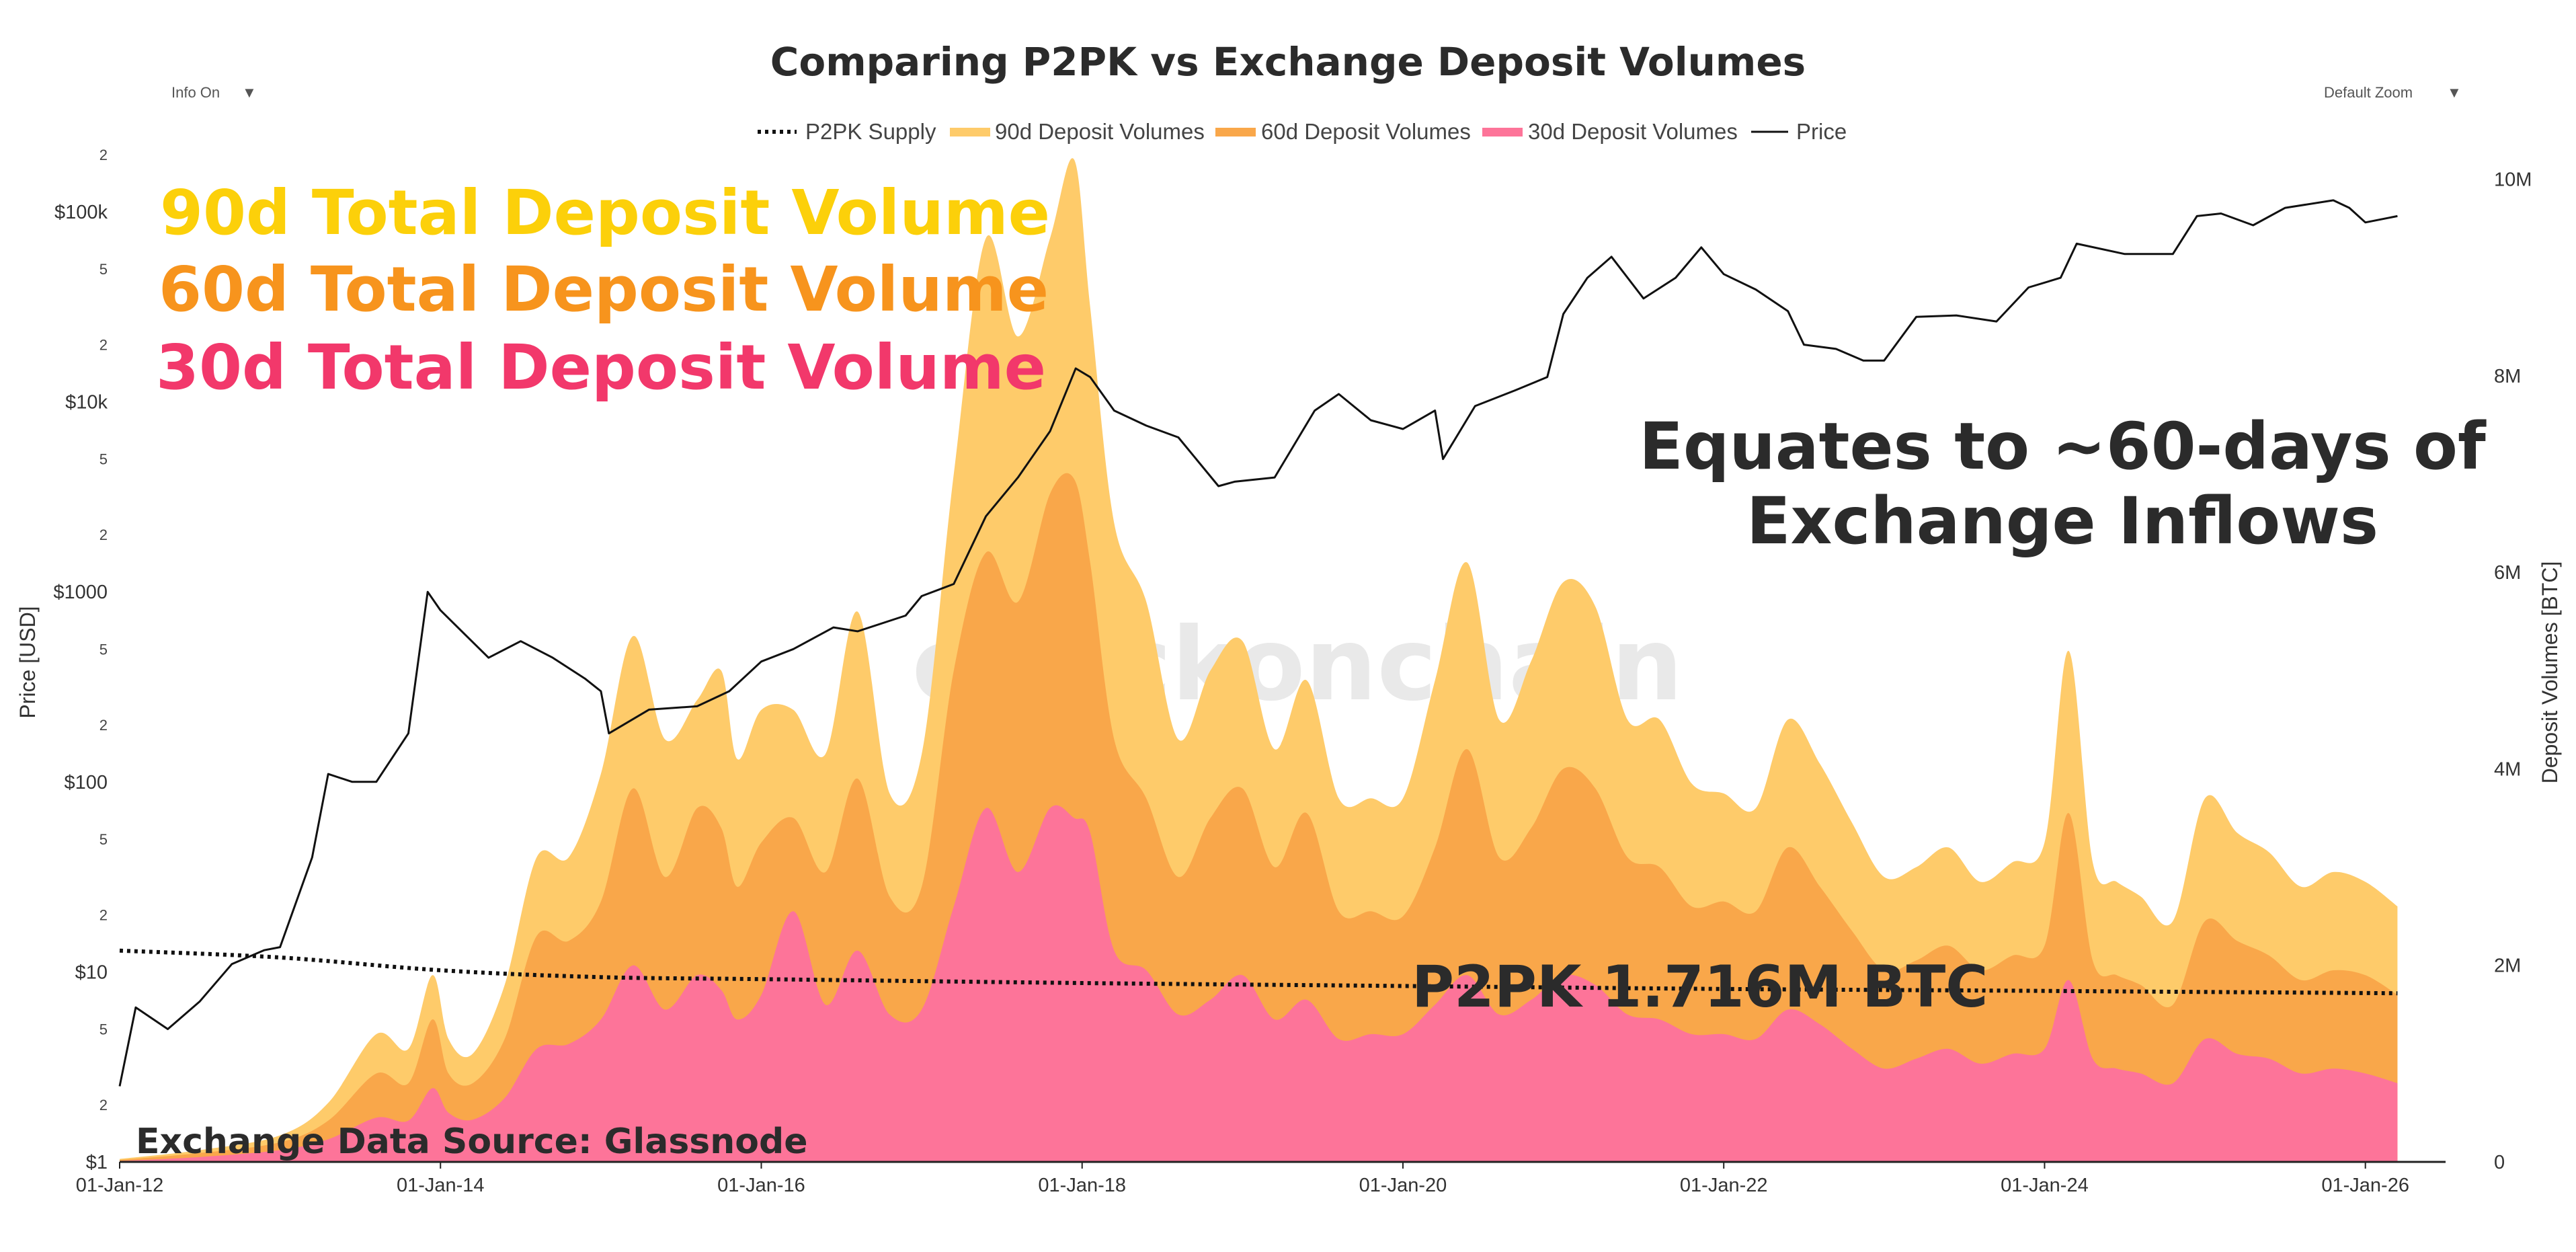 This screenshot has width=2576, height=1252. Describe the element at coordinates (605, 213) in the screenshot. I see `annotation-90d: 90d Total Deposit Volume` at that location.